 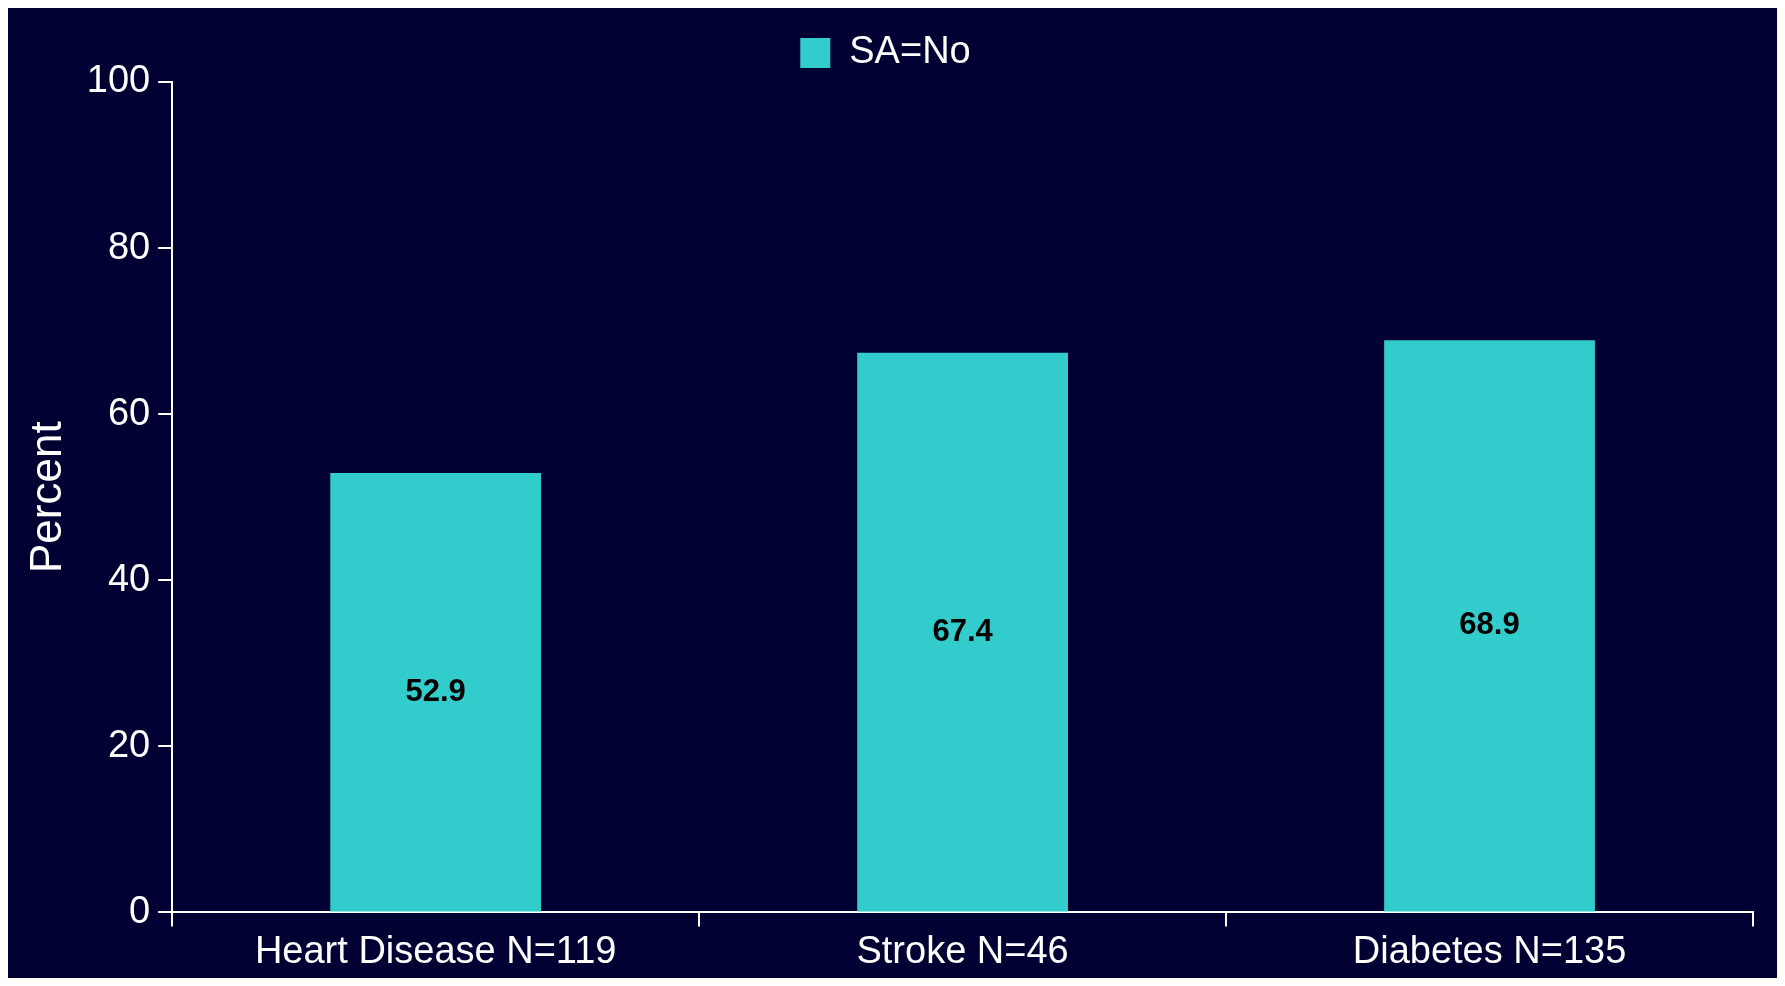 I want to click on x-tick-label: Diabetes N=135, so click(x=1489, y=949).